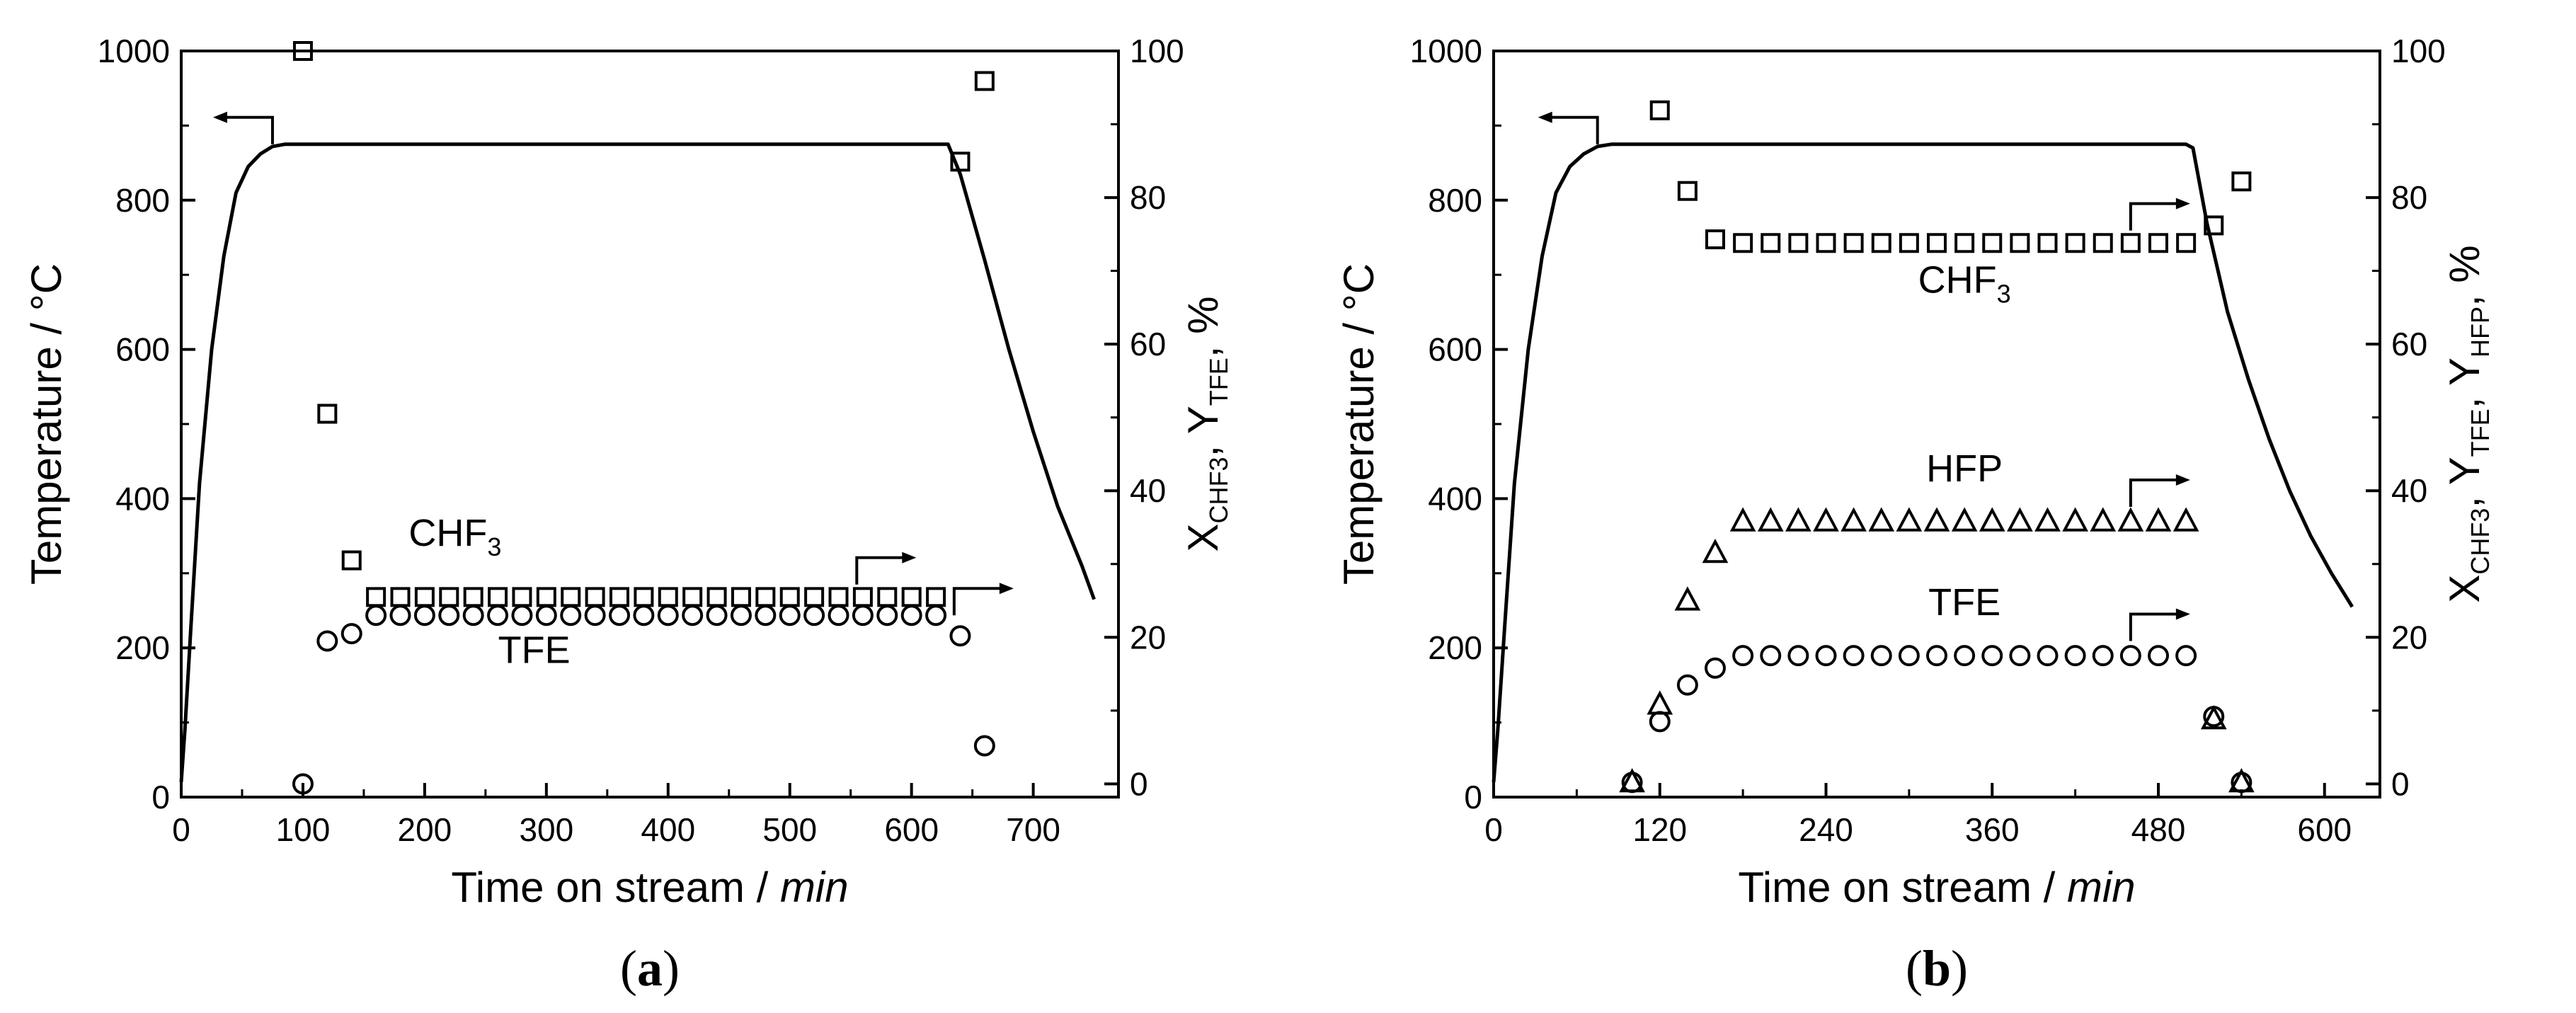  I want to click on y2-title-y-sub: TFE, so click(2480, 433).